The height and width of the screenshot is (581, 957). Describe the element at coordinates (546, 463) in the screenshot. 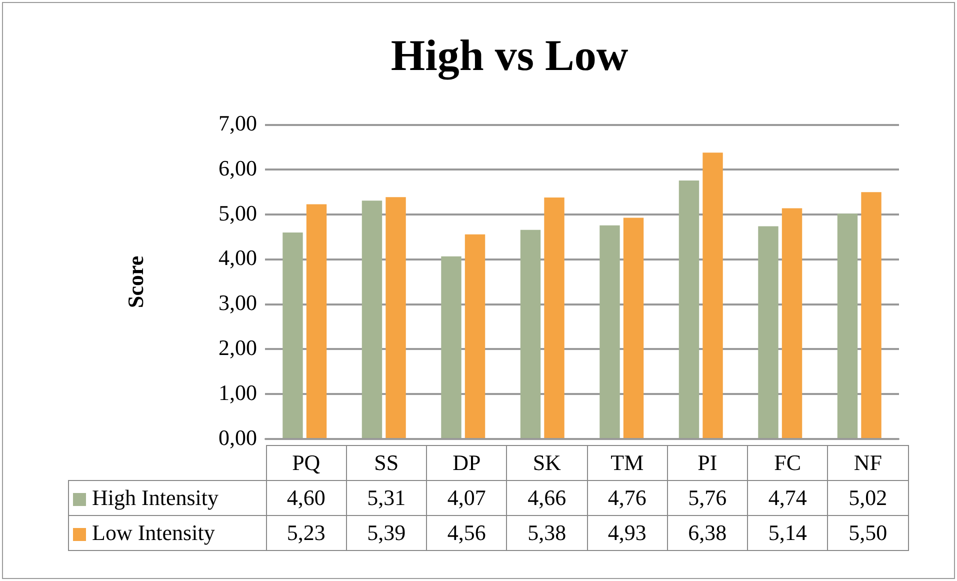

I see `x-tick-label: SK` at that location.